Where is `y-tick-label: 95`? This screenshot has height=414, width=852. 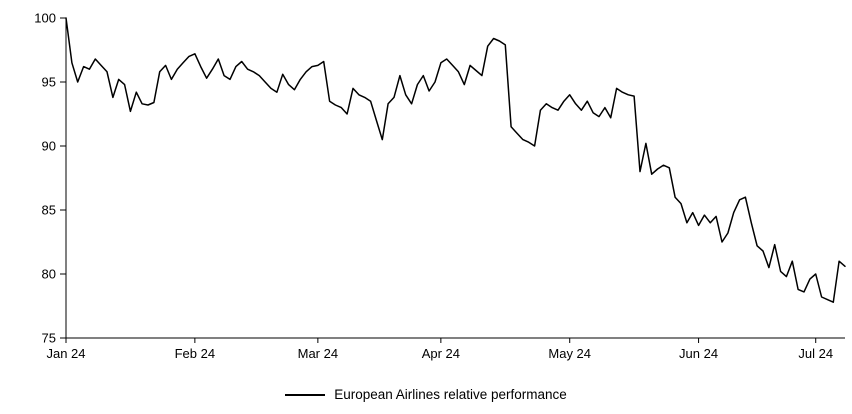 y-tick-label: 95 is located at coordinates (49, 82).